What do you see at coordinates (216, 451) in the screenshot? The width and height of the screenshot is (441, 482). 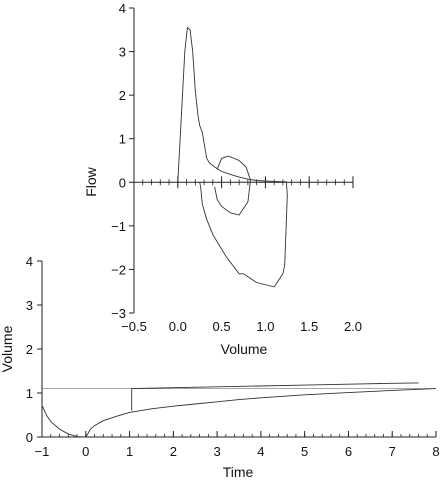 I see `x-tick-label: 3` at bounding box center [216, 451].